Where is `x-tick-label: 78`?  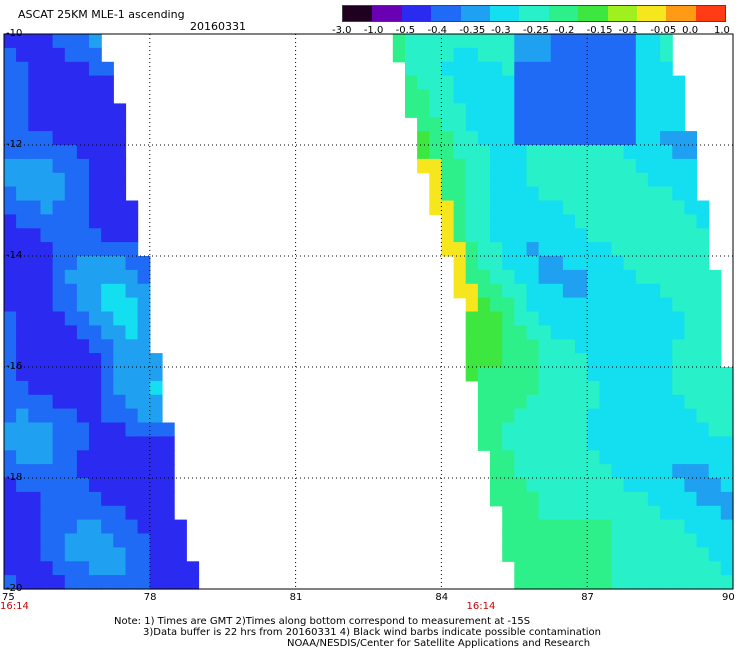
x-tick-label: 78 is located at coordinates (150, 597).